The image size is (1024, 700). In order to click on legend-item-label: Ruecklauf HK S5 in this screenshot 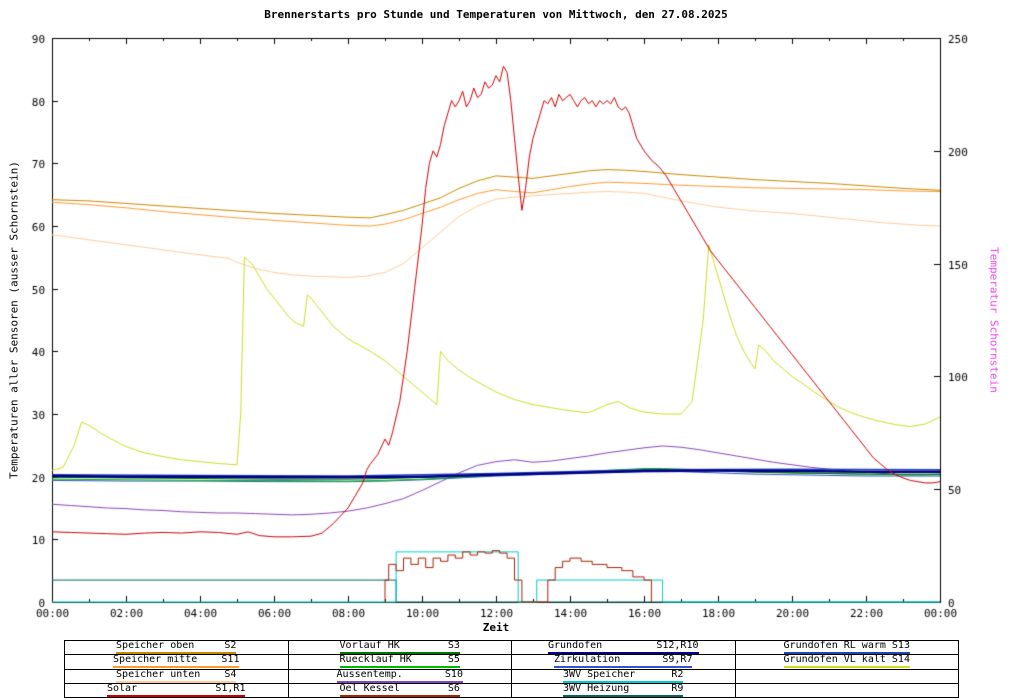, I will do `click(399, 660)`.